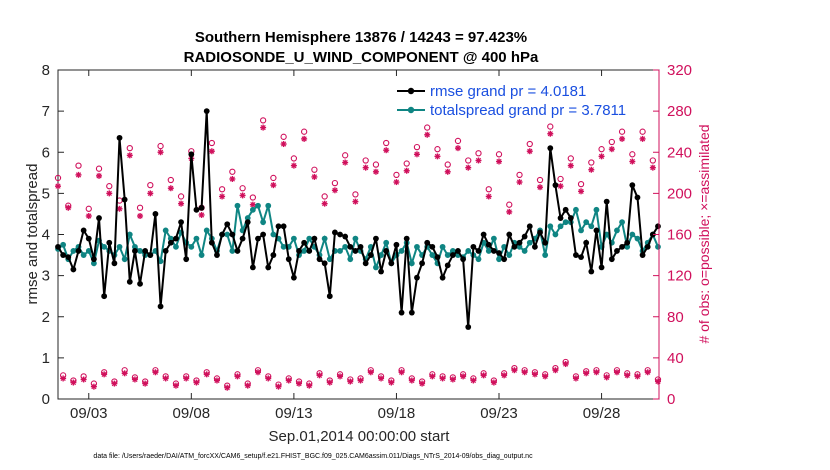 Image resolution: width=830 pixels, height=470 pixels. I want to click on x-tick-label: 09/28, so click(602, 413).